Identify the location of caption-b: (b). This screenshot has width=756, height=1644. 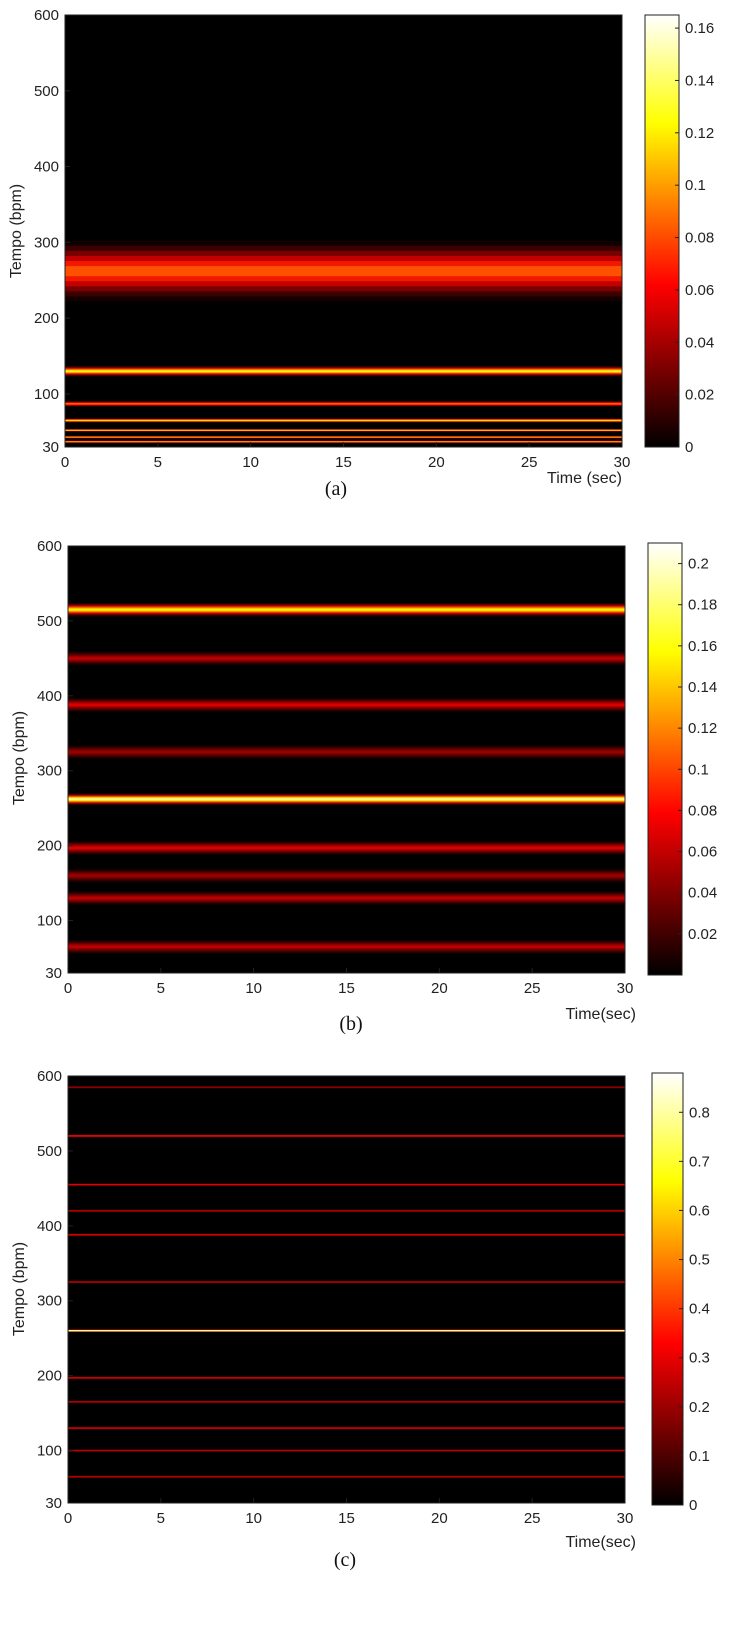
(350, 1024).